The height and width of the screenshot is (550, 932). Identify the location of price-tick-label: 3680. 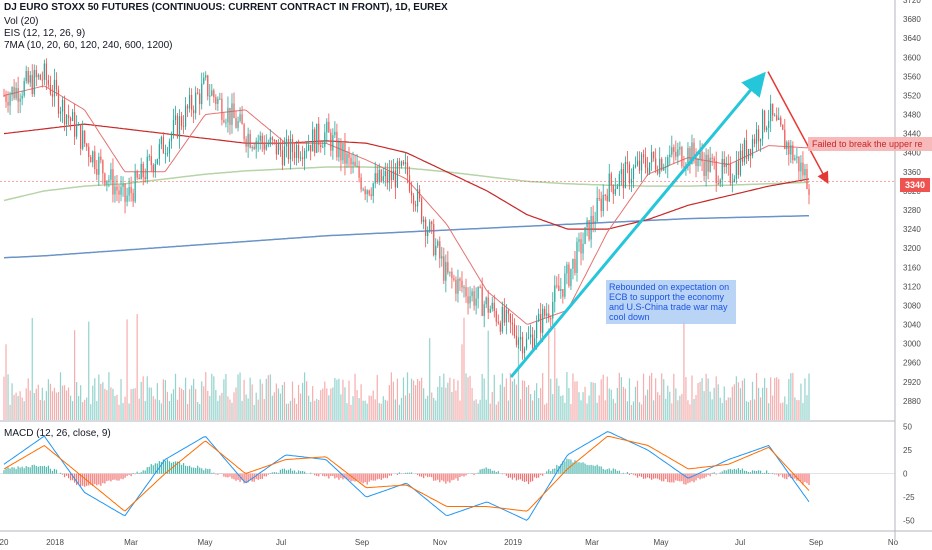
(912, 19).